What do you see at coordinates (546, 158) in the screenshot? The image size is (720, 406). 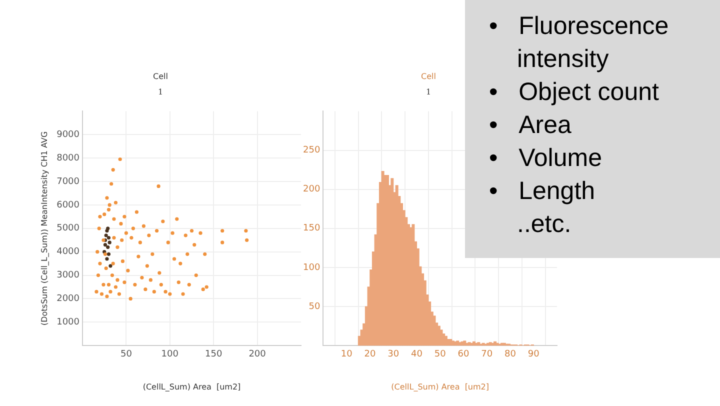 I see `annotation: • Volume` at bounding box center [546, 158].